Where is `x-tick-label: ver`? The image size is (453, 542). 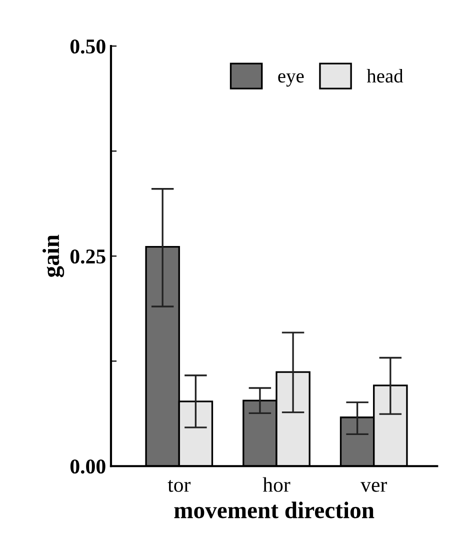 x-tick-label: ver is located at coordinates (373, 487).